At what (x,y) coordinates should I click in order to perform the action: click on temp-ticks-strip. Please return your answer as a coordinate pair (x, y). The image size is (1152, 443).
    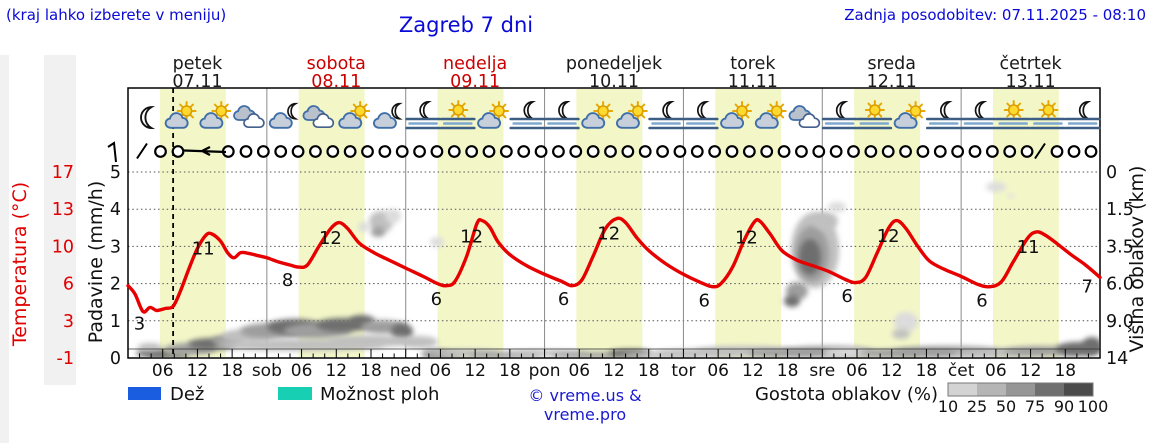
    Looking at the image, I should click on (60, 220).